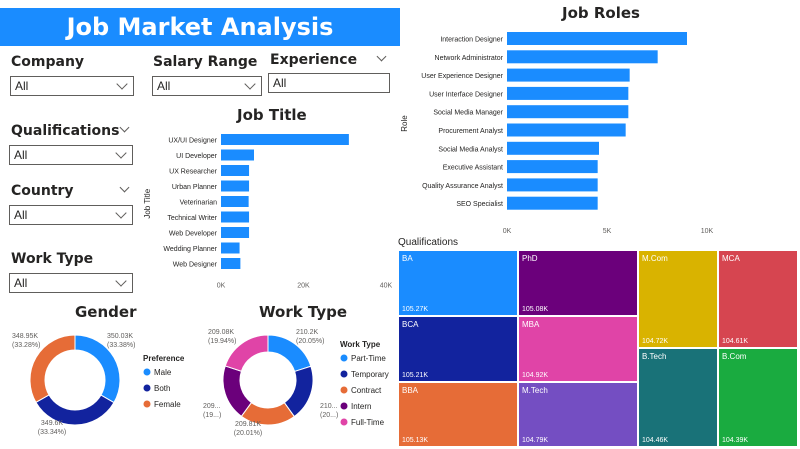 The image size is (800, 449). Describe the element at coordinates (758, 299) in the screenshot. I see `treemap-cell: MCA 104.61K` at that location.